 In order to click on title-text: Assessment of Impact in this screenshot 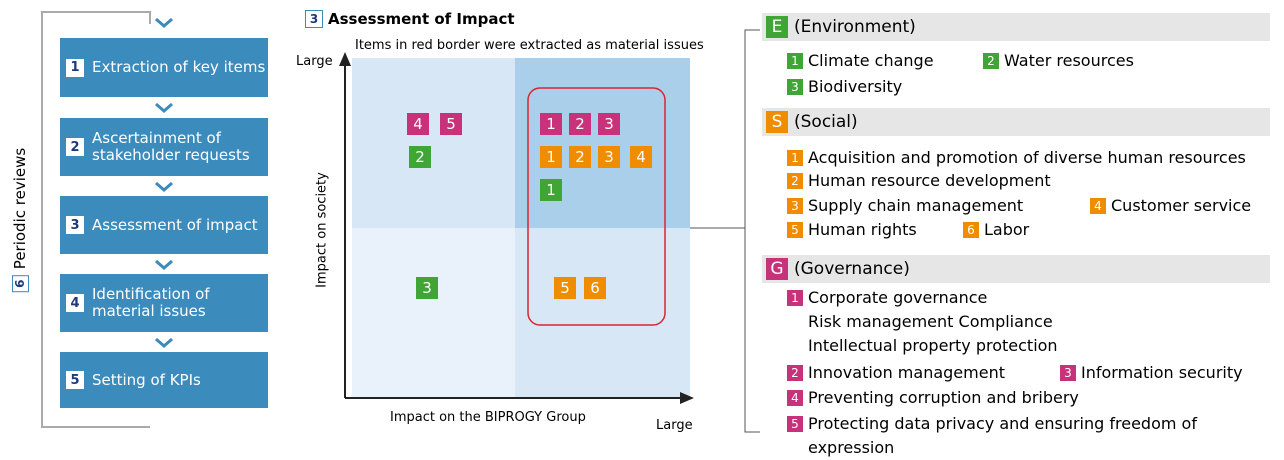, I will do `click(421, 19)`.